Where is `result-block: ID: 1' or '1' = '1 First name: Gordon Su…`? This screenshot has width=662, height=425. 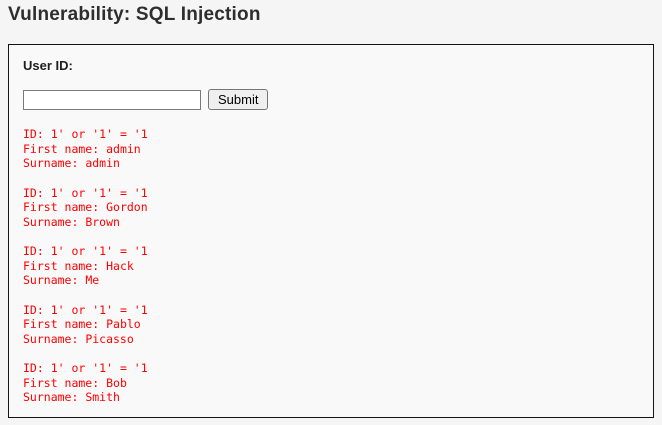 result-block: ID: 1' or '1' = '1 First name: Gordon Su… is located at coordinates (331, 208).